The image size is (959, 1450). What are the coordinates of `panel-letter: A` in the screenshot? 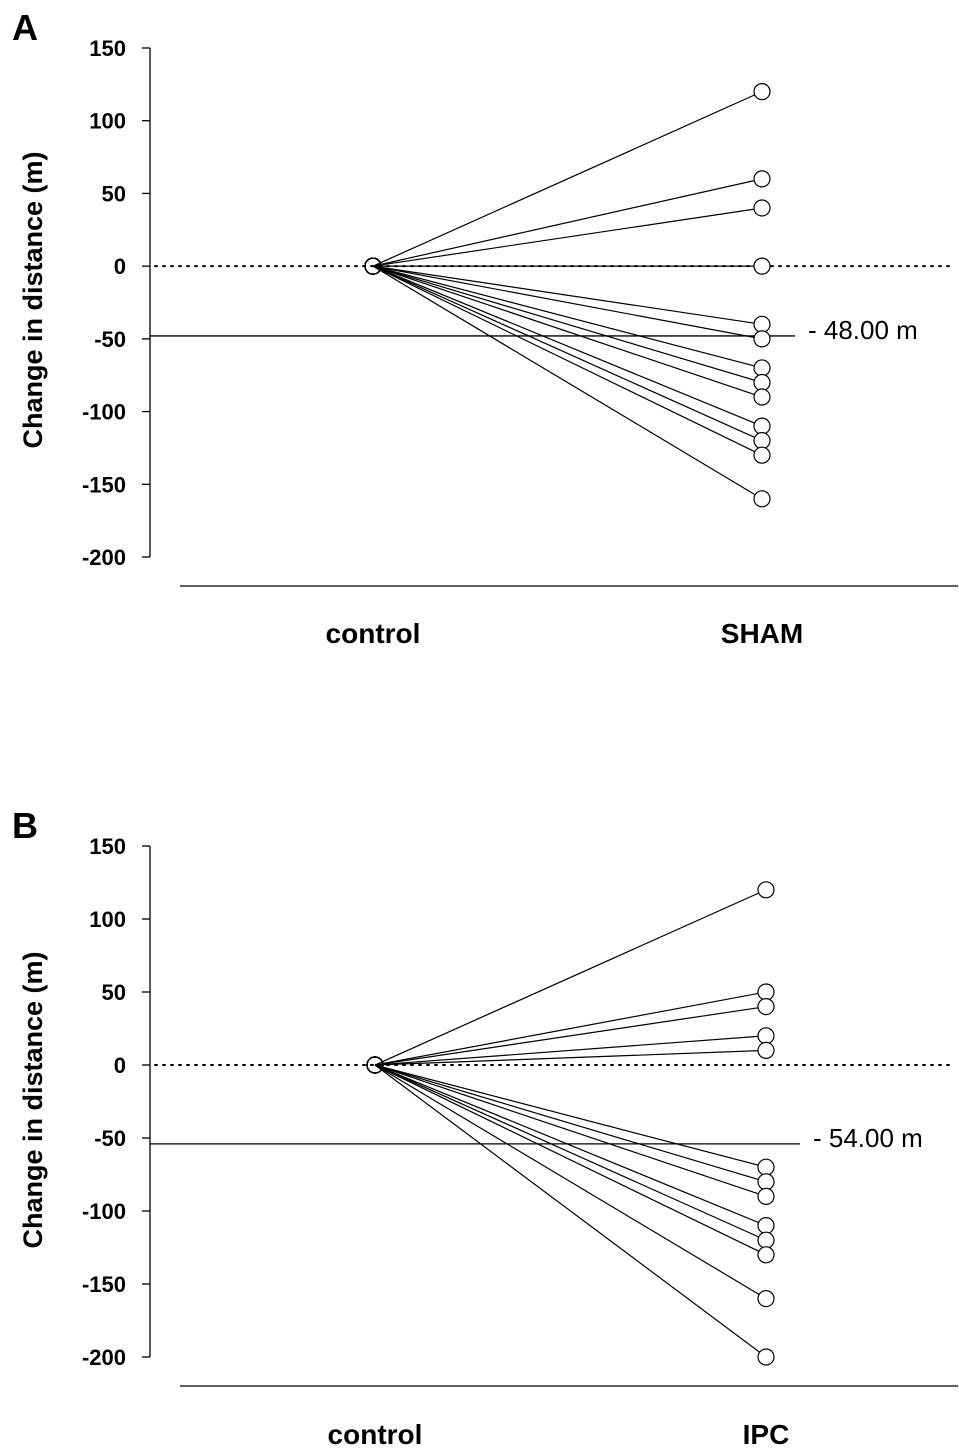 It's located at (25, 27).